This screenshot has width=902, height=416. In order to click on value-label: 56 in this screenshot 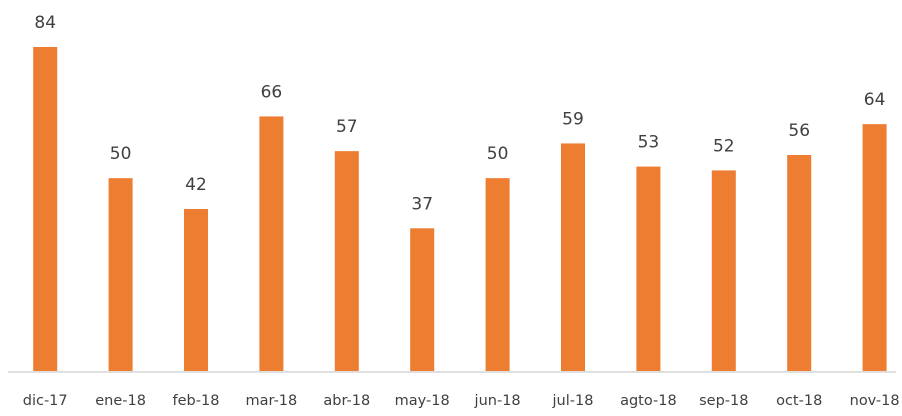, I will do `click(799, 131)`.